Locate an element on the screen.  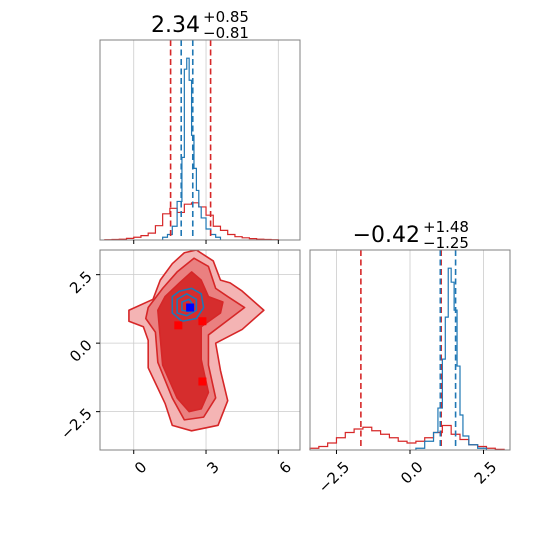
histogram-x0-frame is located at coordinates (200, 140).